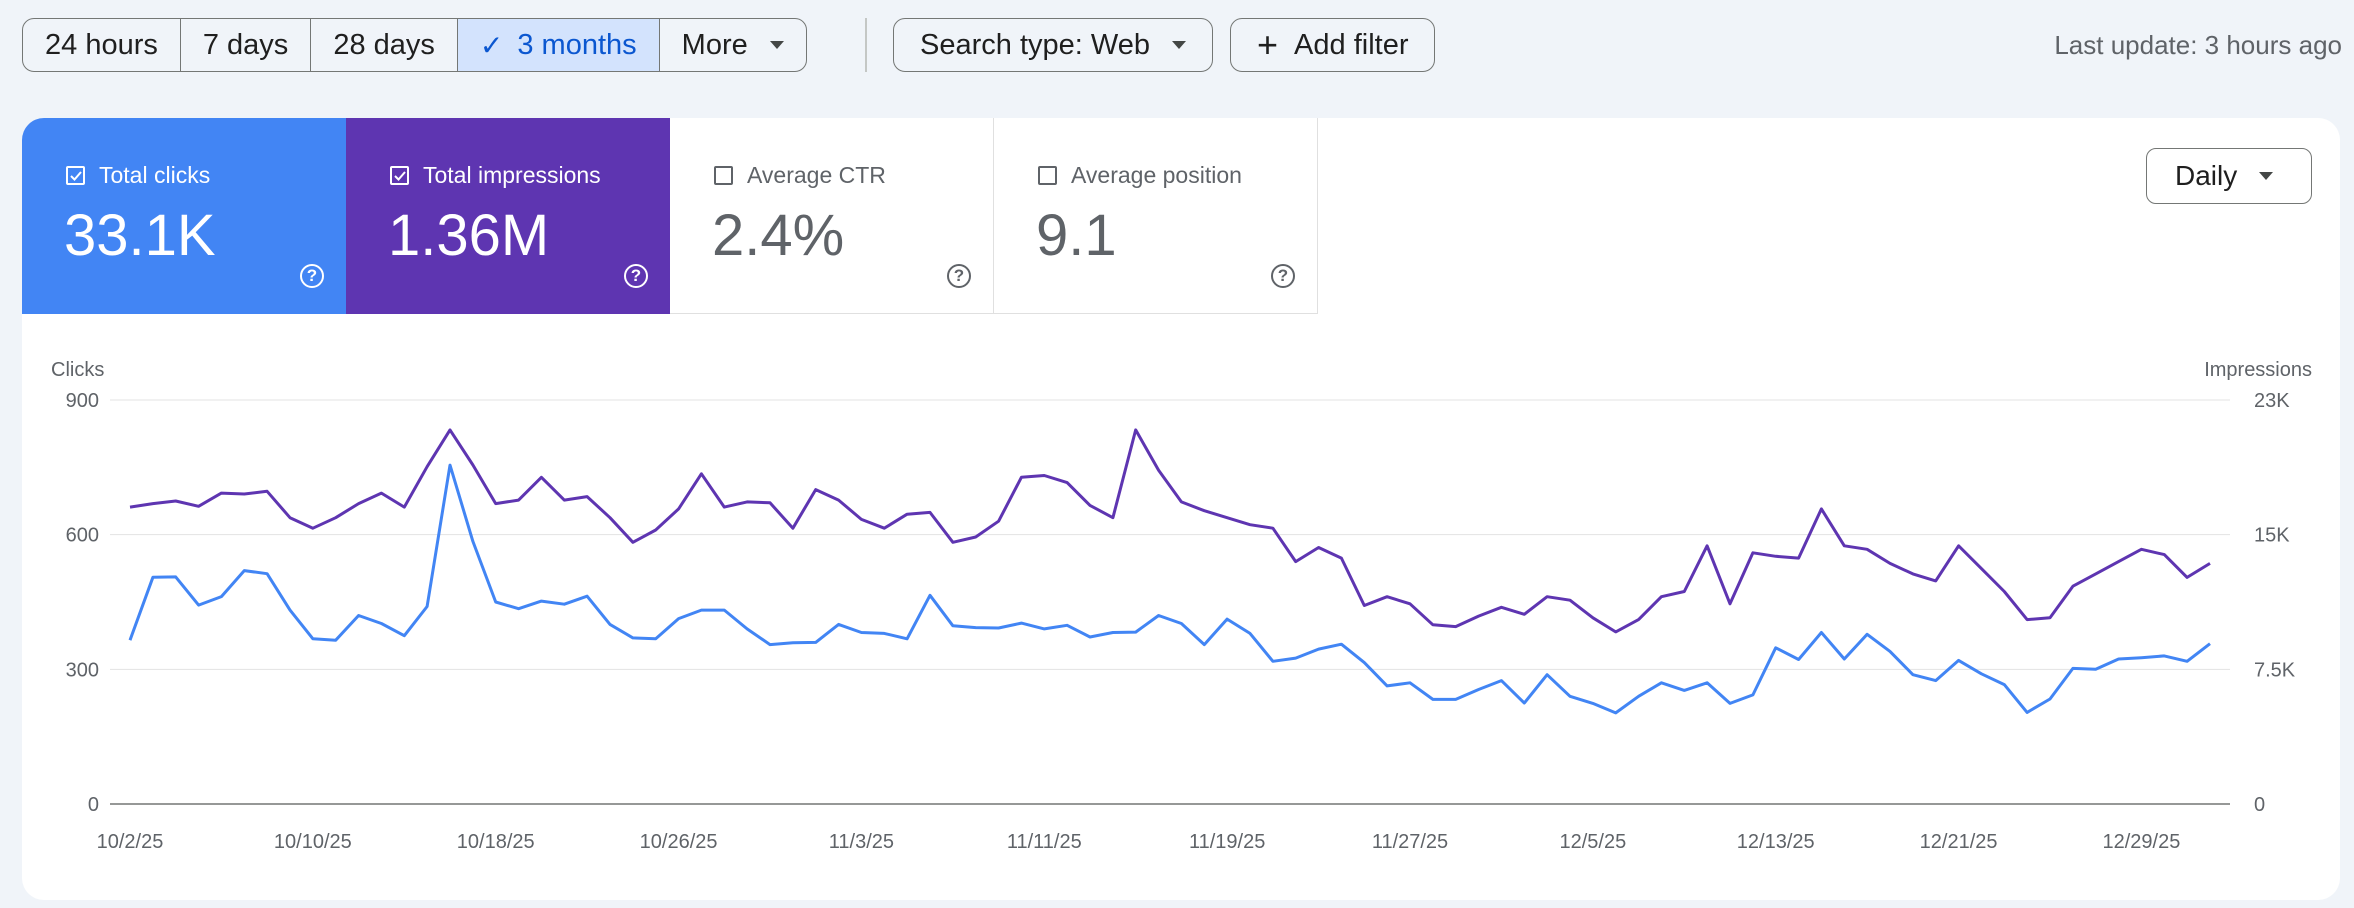 This screenshot has height=908, width=2354. I want to click on x-tick-label: 10/10/25, so click(313, 842).